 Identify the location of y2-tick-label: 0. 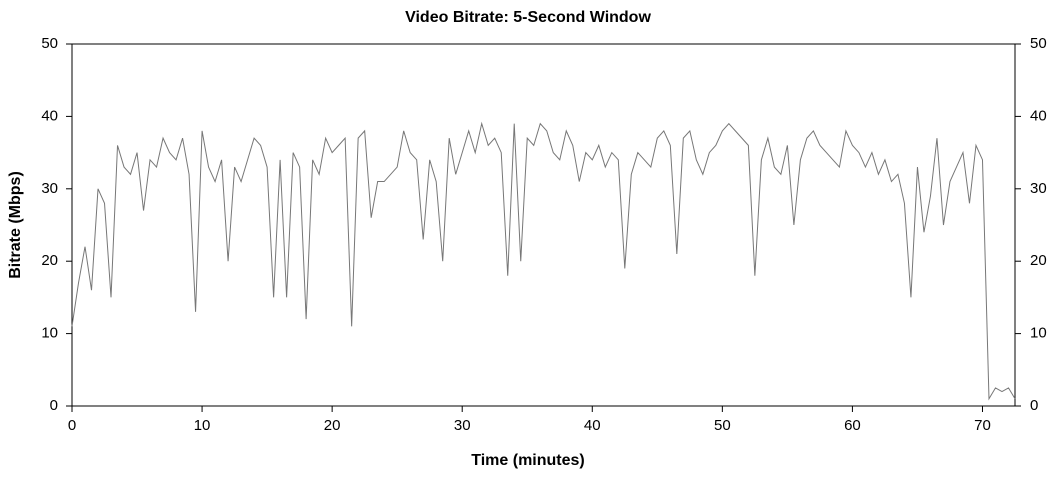
(1034, 405).